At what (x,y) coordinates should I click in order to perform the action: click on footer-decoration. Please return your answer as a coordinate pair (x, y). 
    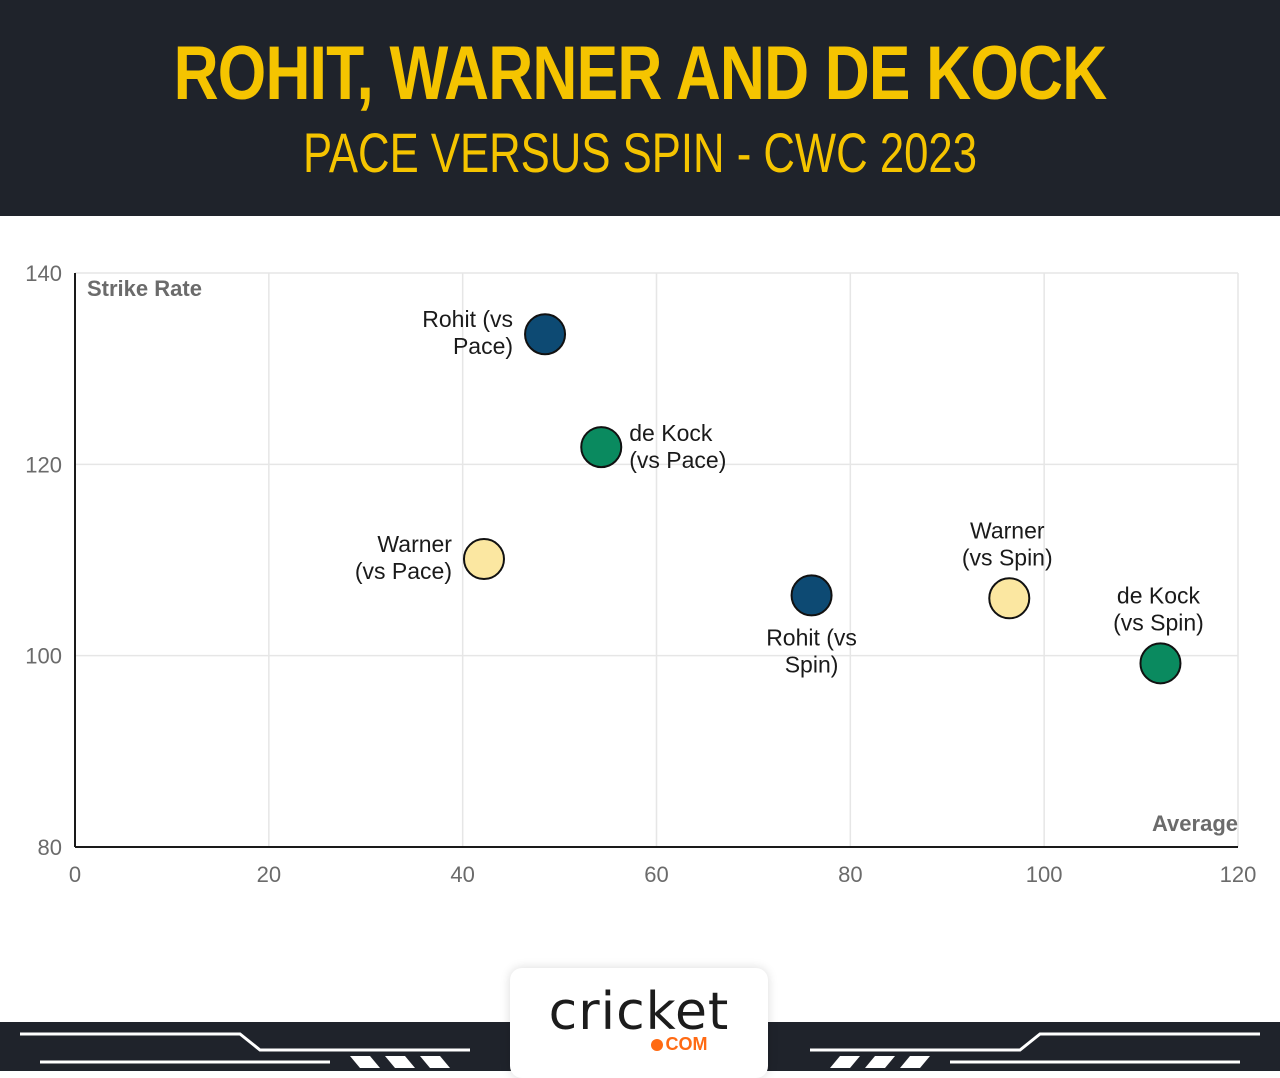
    Looking at the image, I should click on (640, 1050).